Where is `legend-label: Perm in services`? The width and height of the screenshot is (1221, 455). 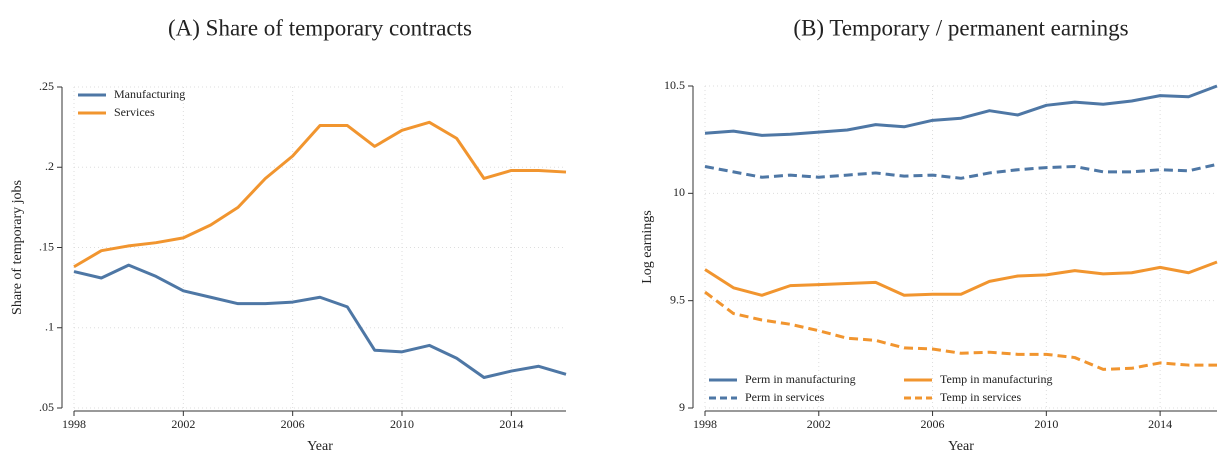
legend-label: Perm in services is located at coordinates (785, 397).